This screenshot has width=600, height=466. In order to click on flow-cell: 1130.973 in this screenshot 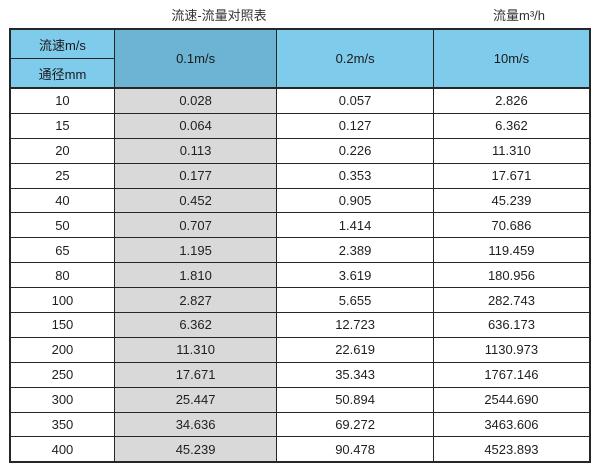, I will do `click(511, 349)`.